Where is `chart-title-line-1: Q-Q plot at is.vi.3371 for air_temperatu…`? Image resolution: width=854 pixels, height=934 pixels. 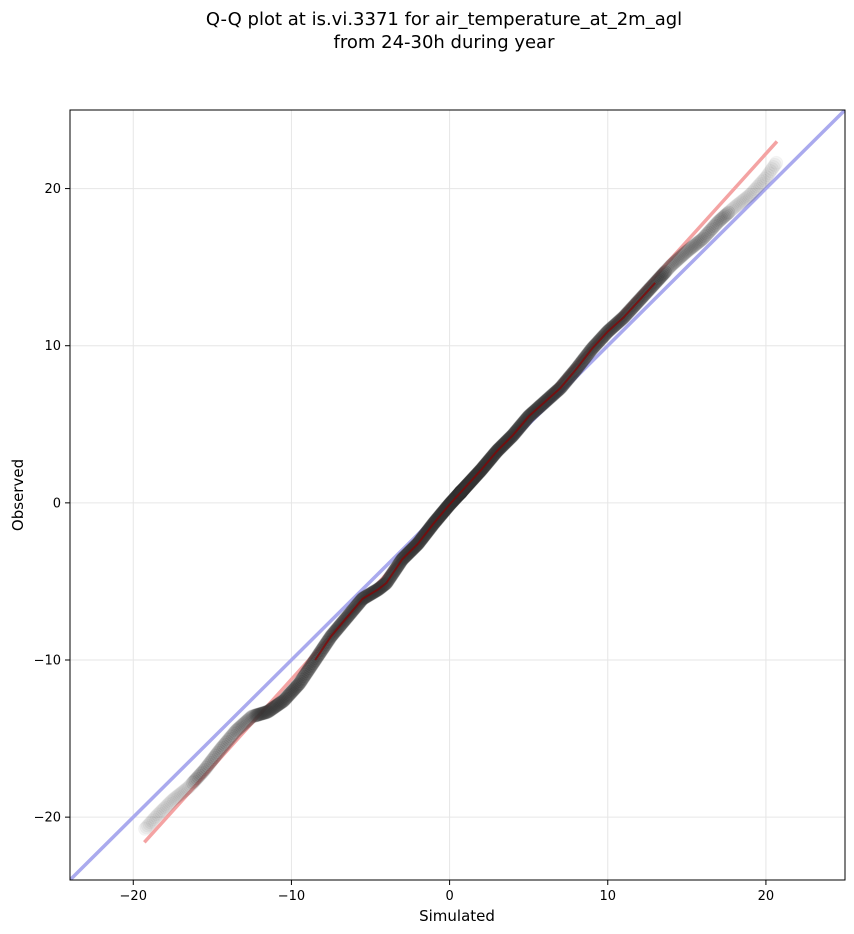 chart-title-line-1: Q-Q plot at is.vi.3371 for air_temperatu… is located at coordinates (444, 19).